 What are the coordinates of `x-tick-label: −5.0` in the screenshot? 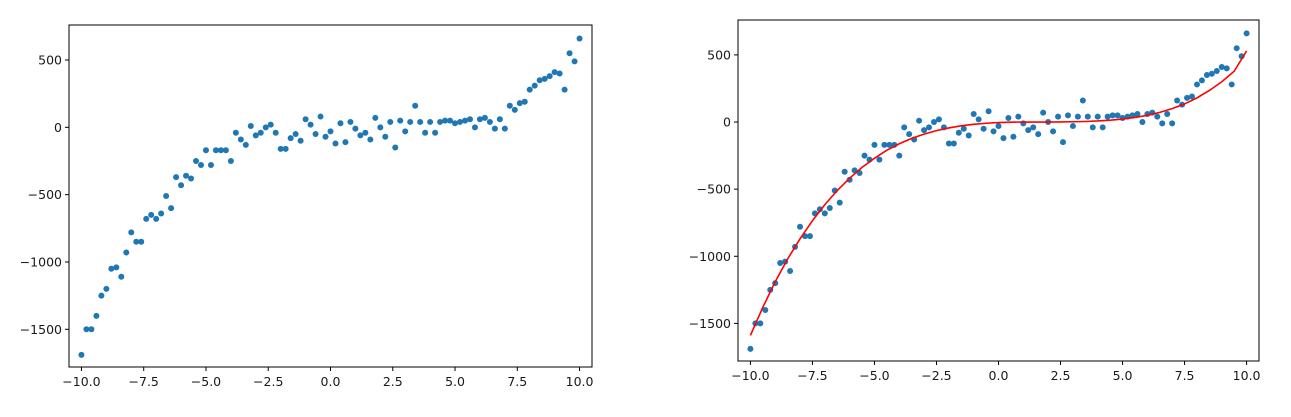 It's located at (206, 381).